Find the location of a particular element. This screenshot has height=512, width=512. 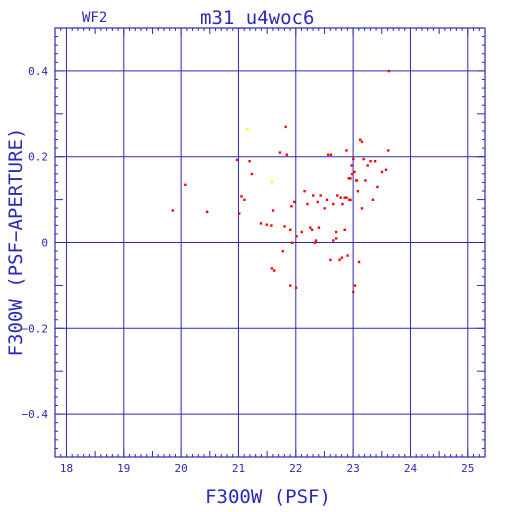

x-tick-label: 22 is located at coordinates (295, 468).